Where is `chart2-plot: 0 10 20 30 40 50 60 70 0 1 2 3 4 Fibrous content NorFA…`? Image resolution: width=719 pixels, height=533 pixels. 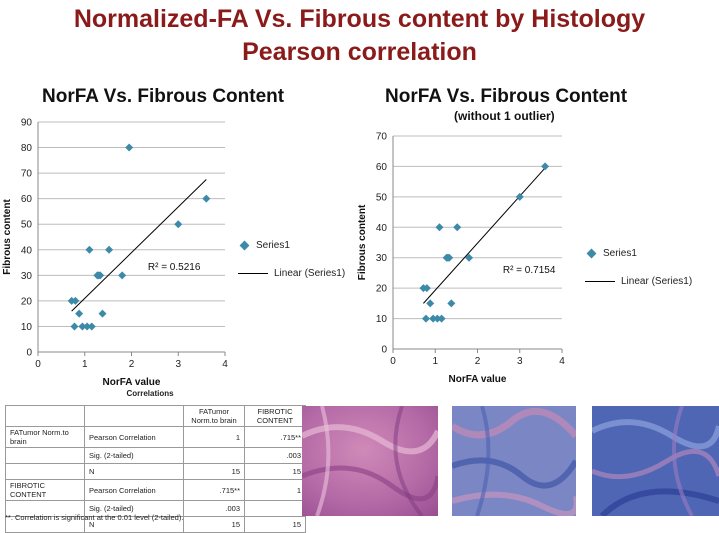 chart2-plot: 0 10 20 30 40 50 60 70 0 1 2 3 4 Fibrous content NorFA… is located at coordinates (461, 259).